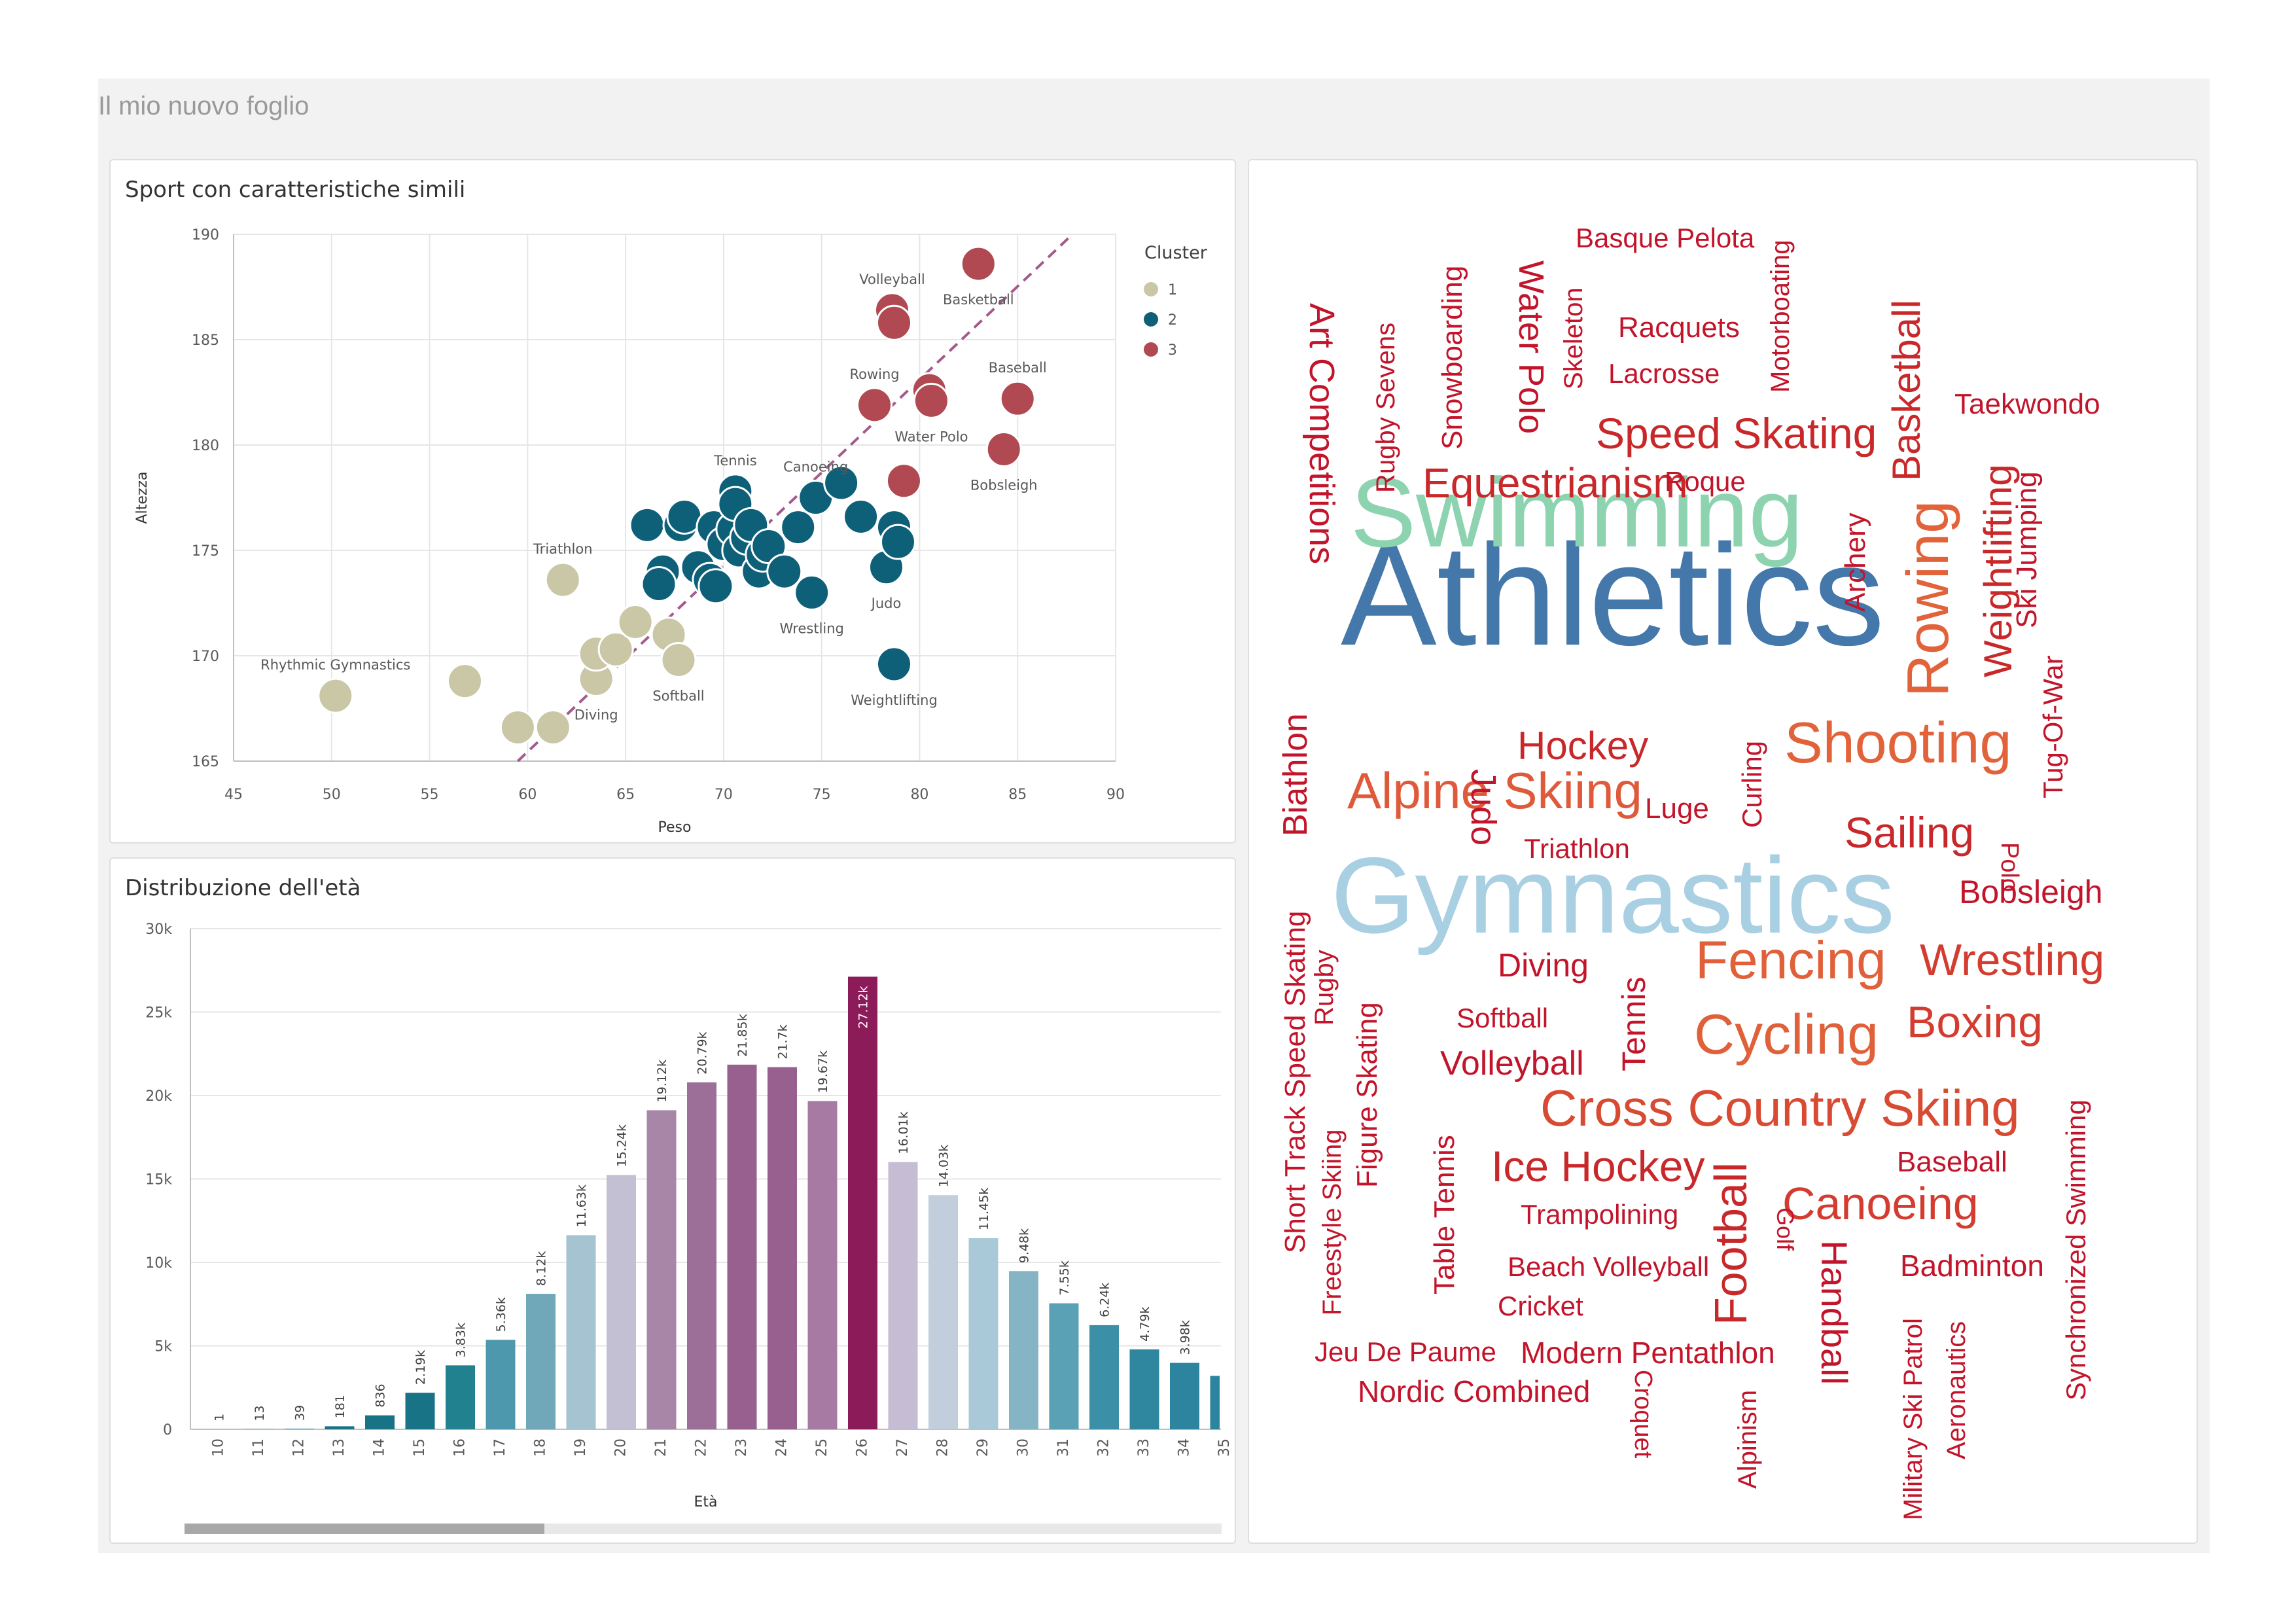 This screenshot has width=2296, height=1623. Describe the element at coordinates (1634, 1023) in the screenshot. I see `cloud-word: Tennis` at that location.